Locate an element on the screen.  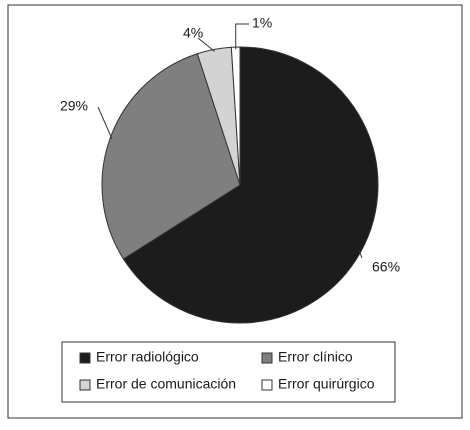
data-label: 66% is located at coordinates (386, 267).